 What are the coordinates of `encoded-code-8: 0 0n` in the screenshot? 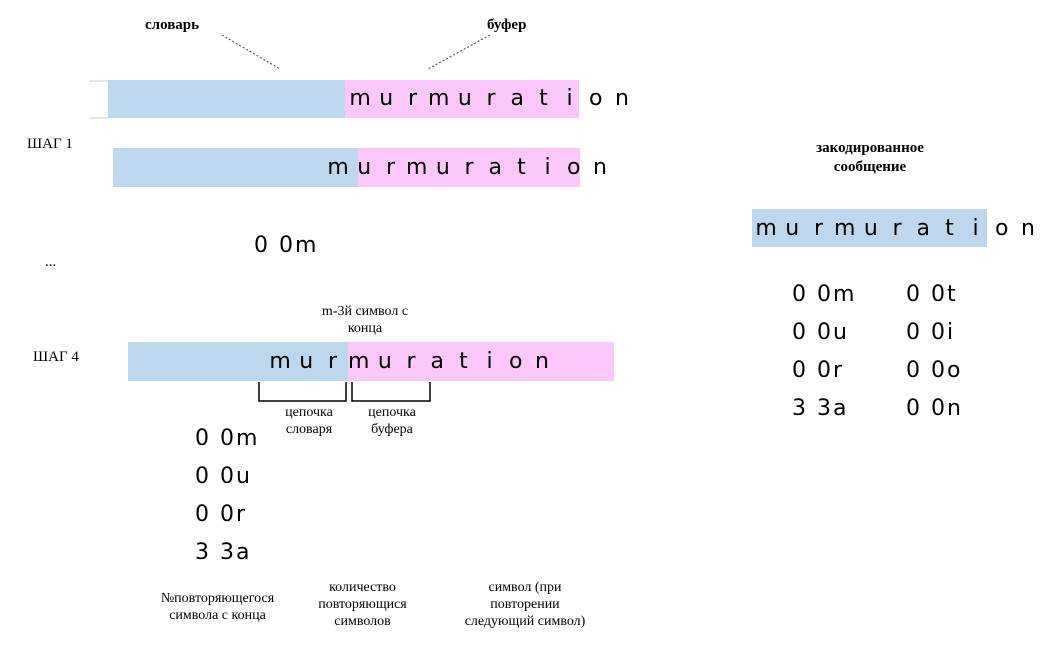 It's located at (934, 408).